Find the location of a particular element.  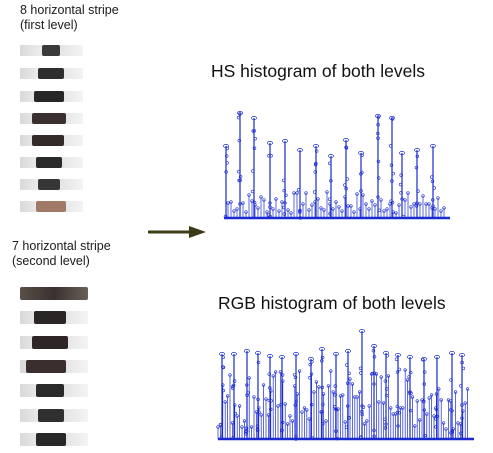

rgb-histogram is located at coordinates (345, 385).